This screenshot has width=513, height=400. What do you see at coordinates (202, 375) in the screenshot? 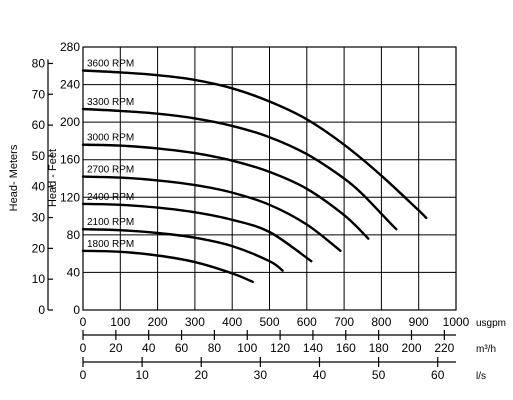
I see `x-tick-label-ls: 20` at bounding box center [202, 375].